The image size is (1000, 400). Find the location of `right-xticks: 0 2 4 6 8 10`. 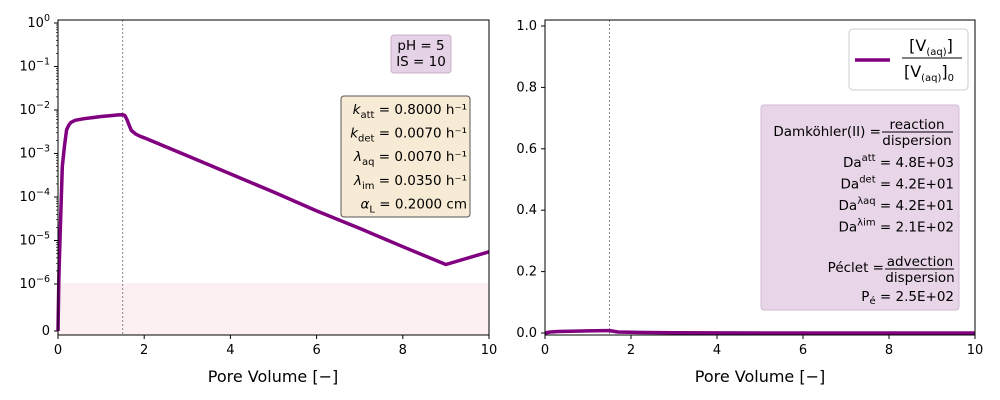

right-xticks: 0 2 4 6 8 10 is located at coordinates (762, 346).